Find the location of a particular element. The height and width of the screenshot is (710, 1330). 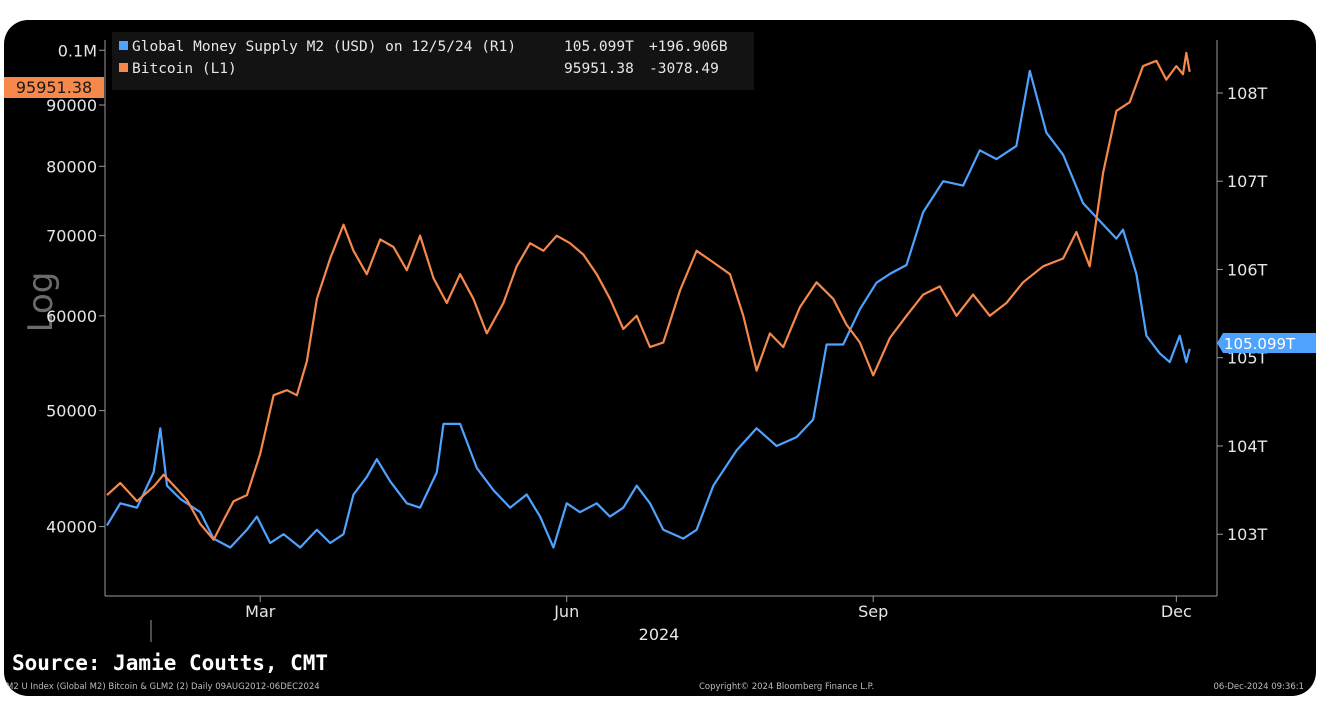

left-tick-label: 0.1M is located at coordinates (77, 50).